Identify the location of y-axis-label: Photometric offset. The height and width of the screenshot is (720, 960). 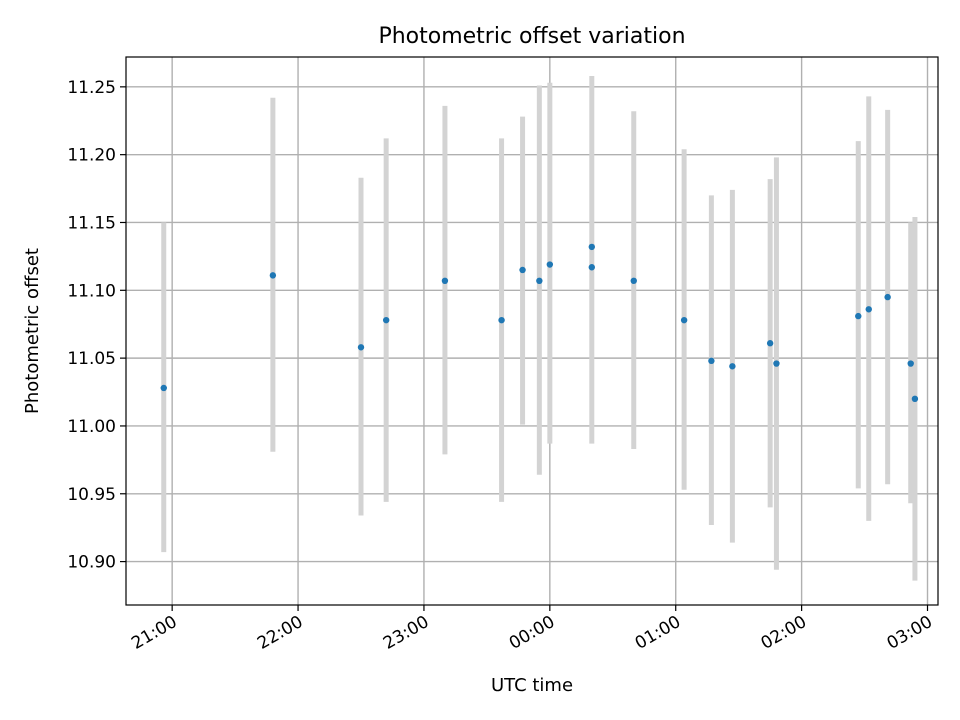
(32, 331).